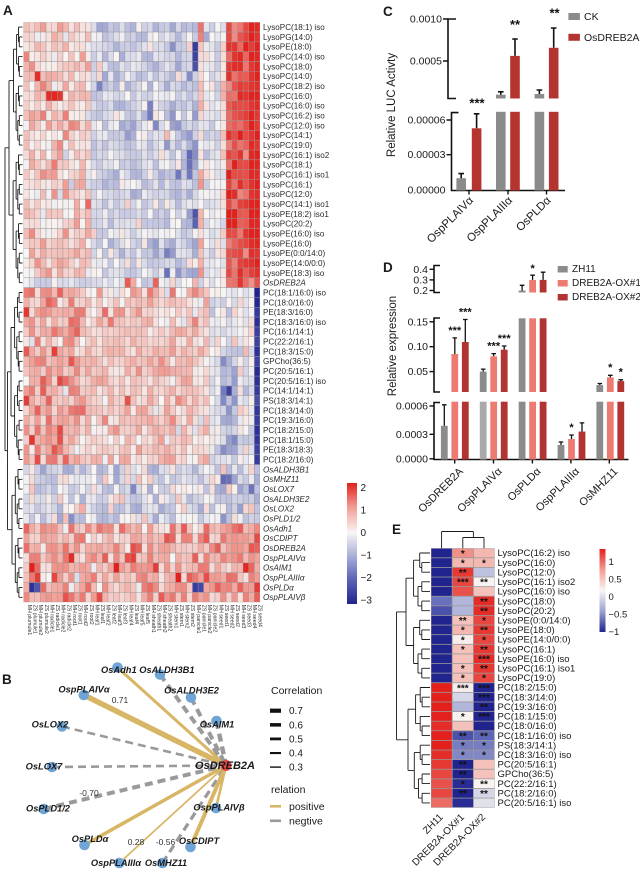  What do you see at coordinates (288, 450) in the screenshot?
I see `svg-text: PE(18:3/18:3)` at bounding box center [288, 450].